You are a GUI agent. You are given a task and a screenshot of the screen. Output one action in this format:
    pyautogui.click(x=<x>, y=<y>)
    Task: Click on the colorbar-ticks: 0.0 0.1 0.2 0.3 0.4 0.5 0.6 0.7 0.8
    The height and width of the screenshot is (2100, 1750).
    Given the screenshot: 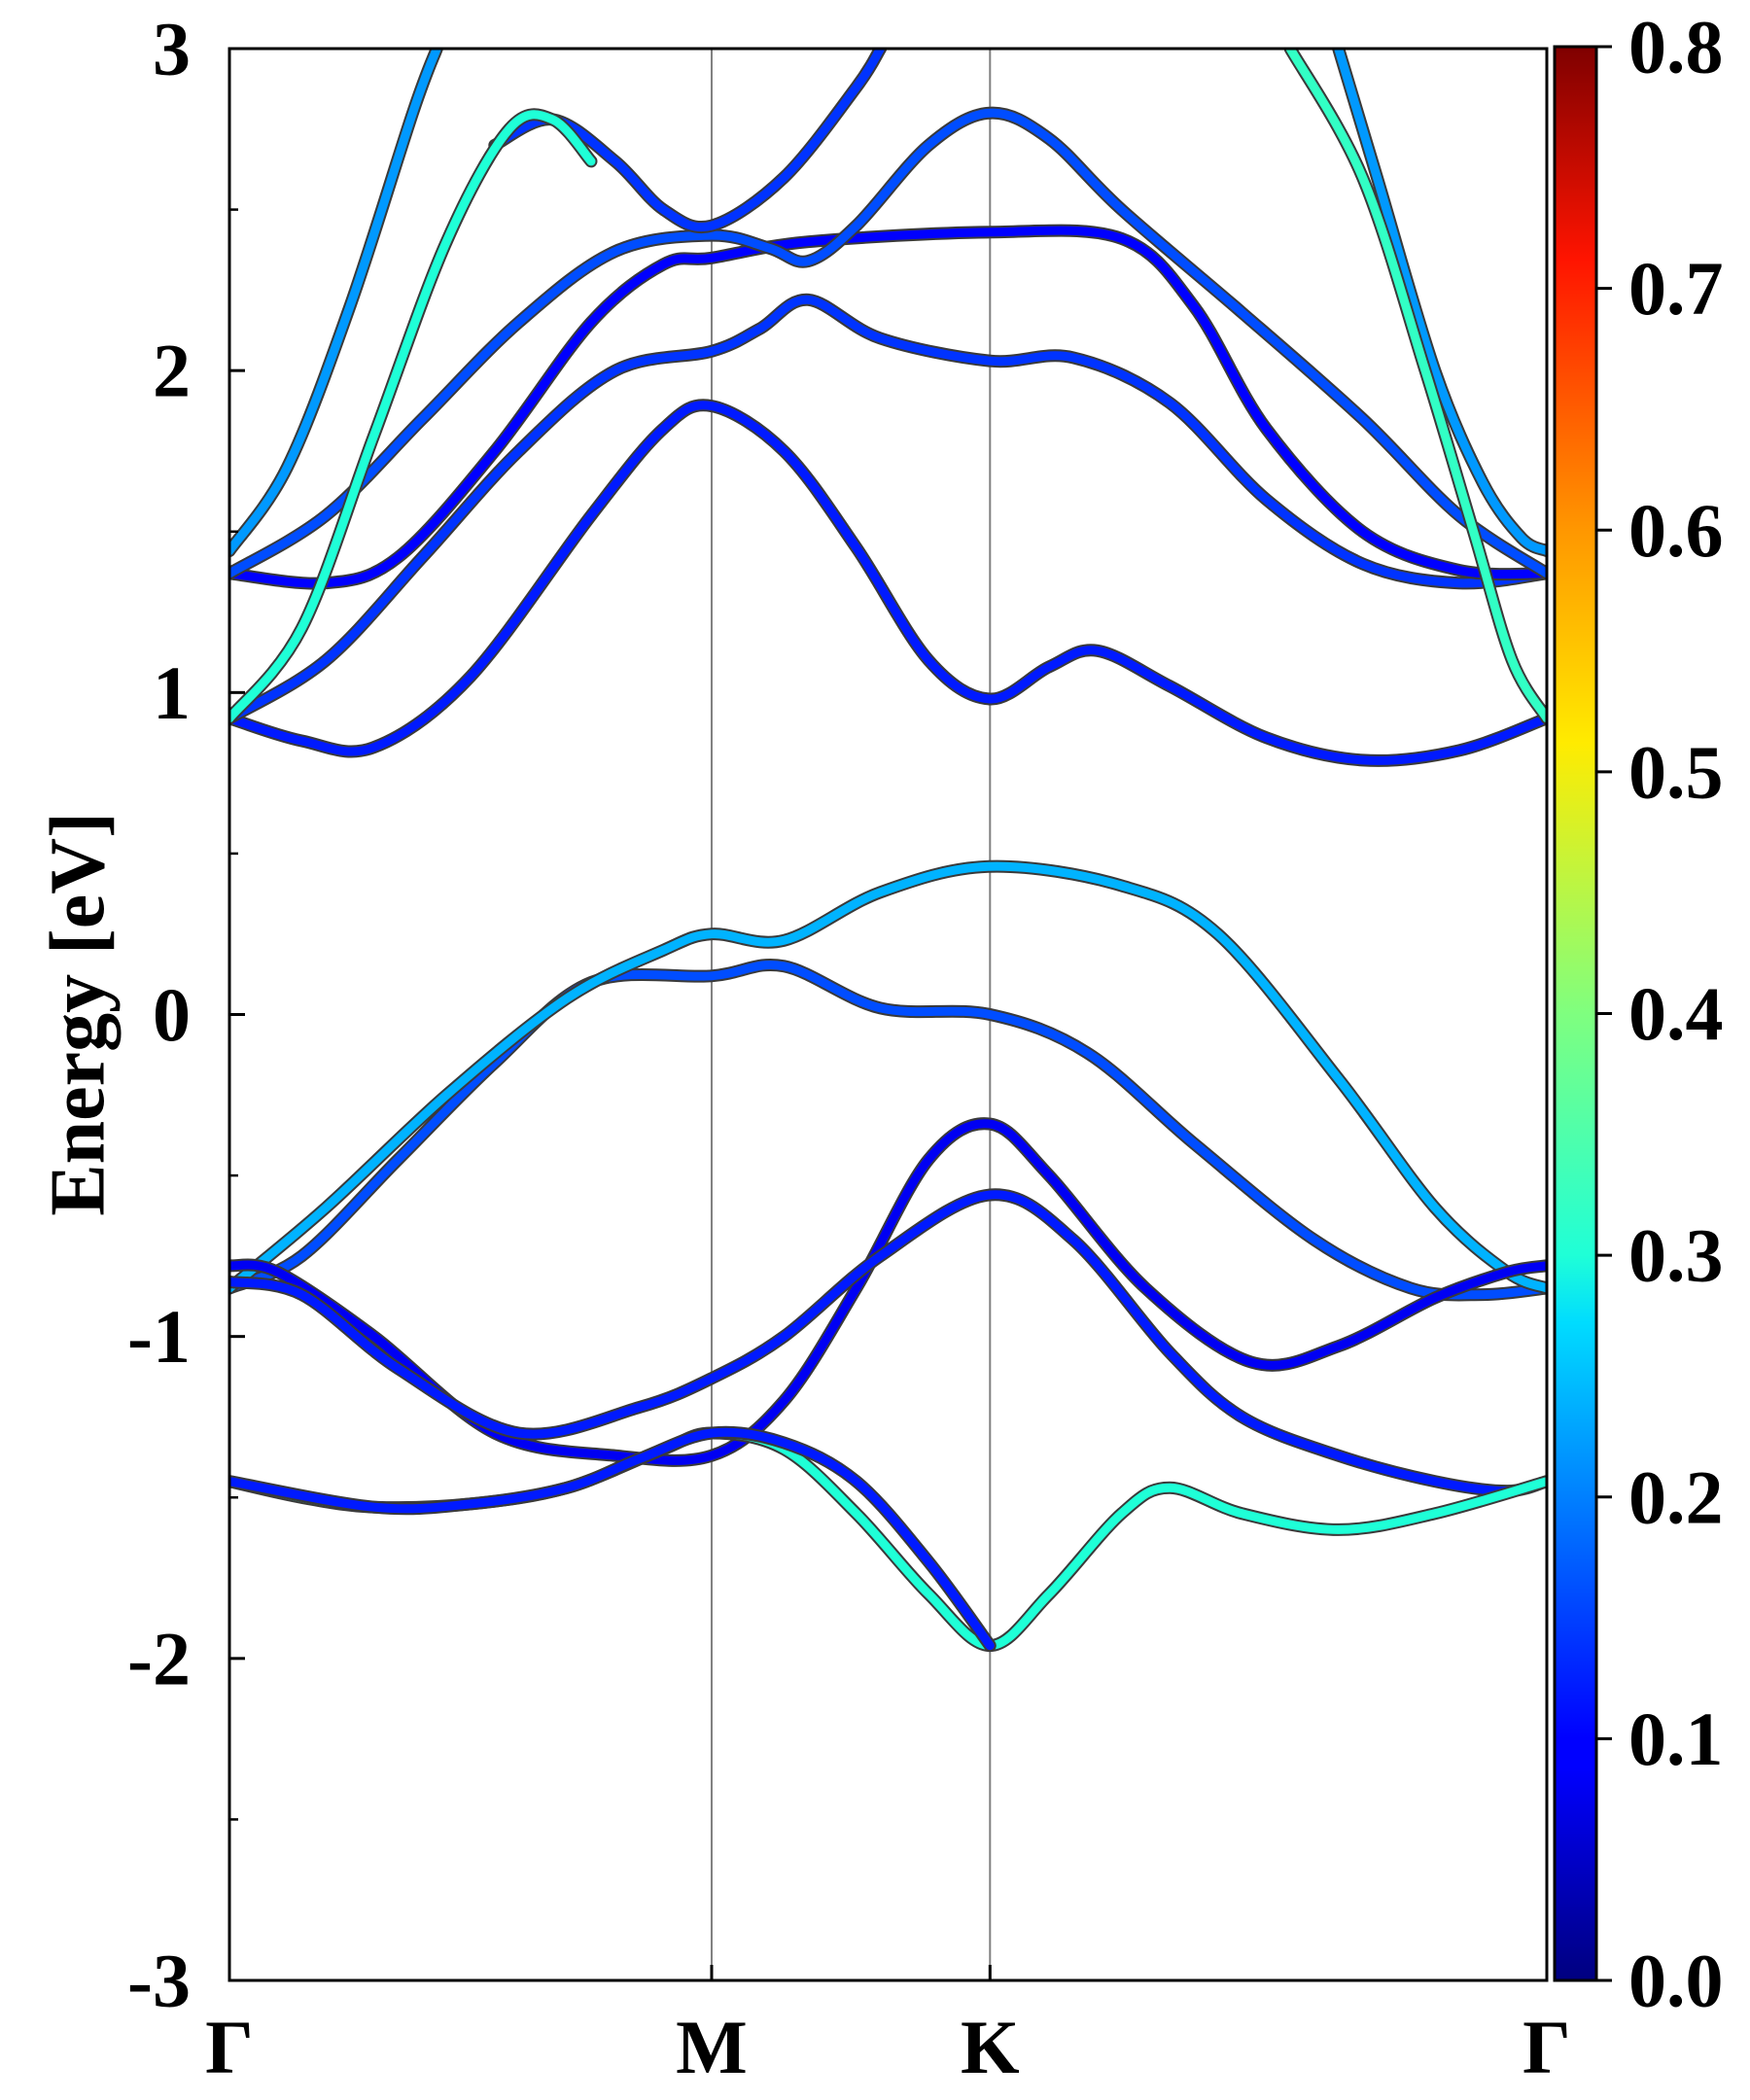 What is the action you would take?
    pyautogui.click(x=1660, y=1014)
    